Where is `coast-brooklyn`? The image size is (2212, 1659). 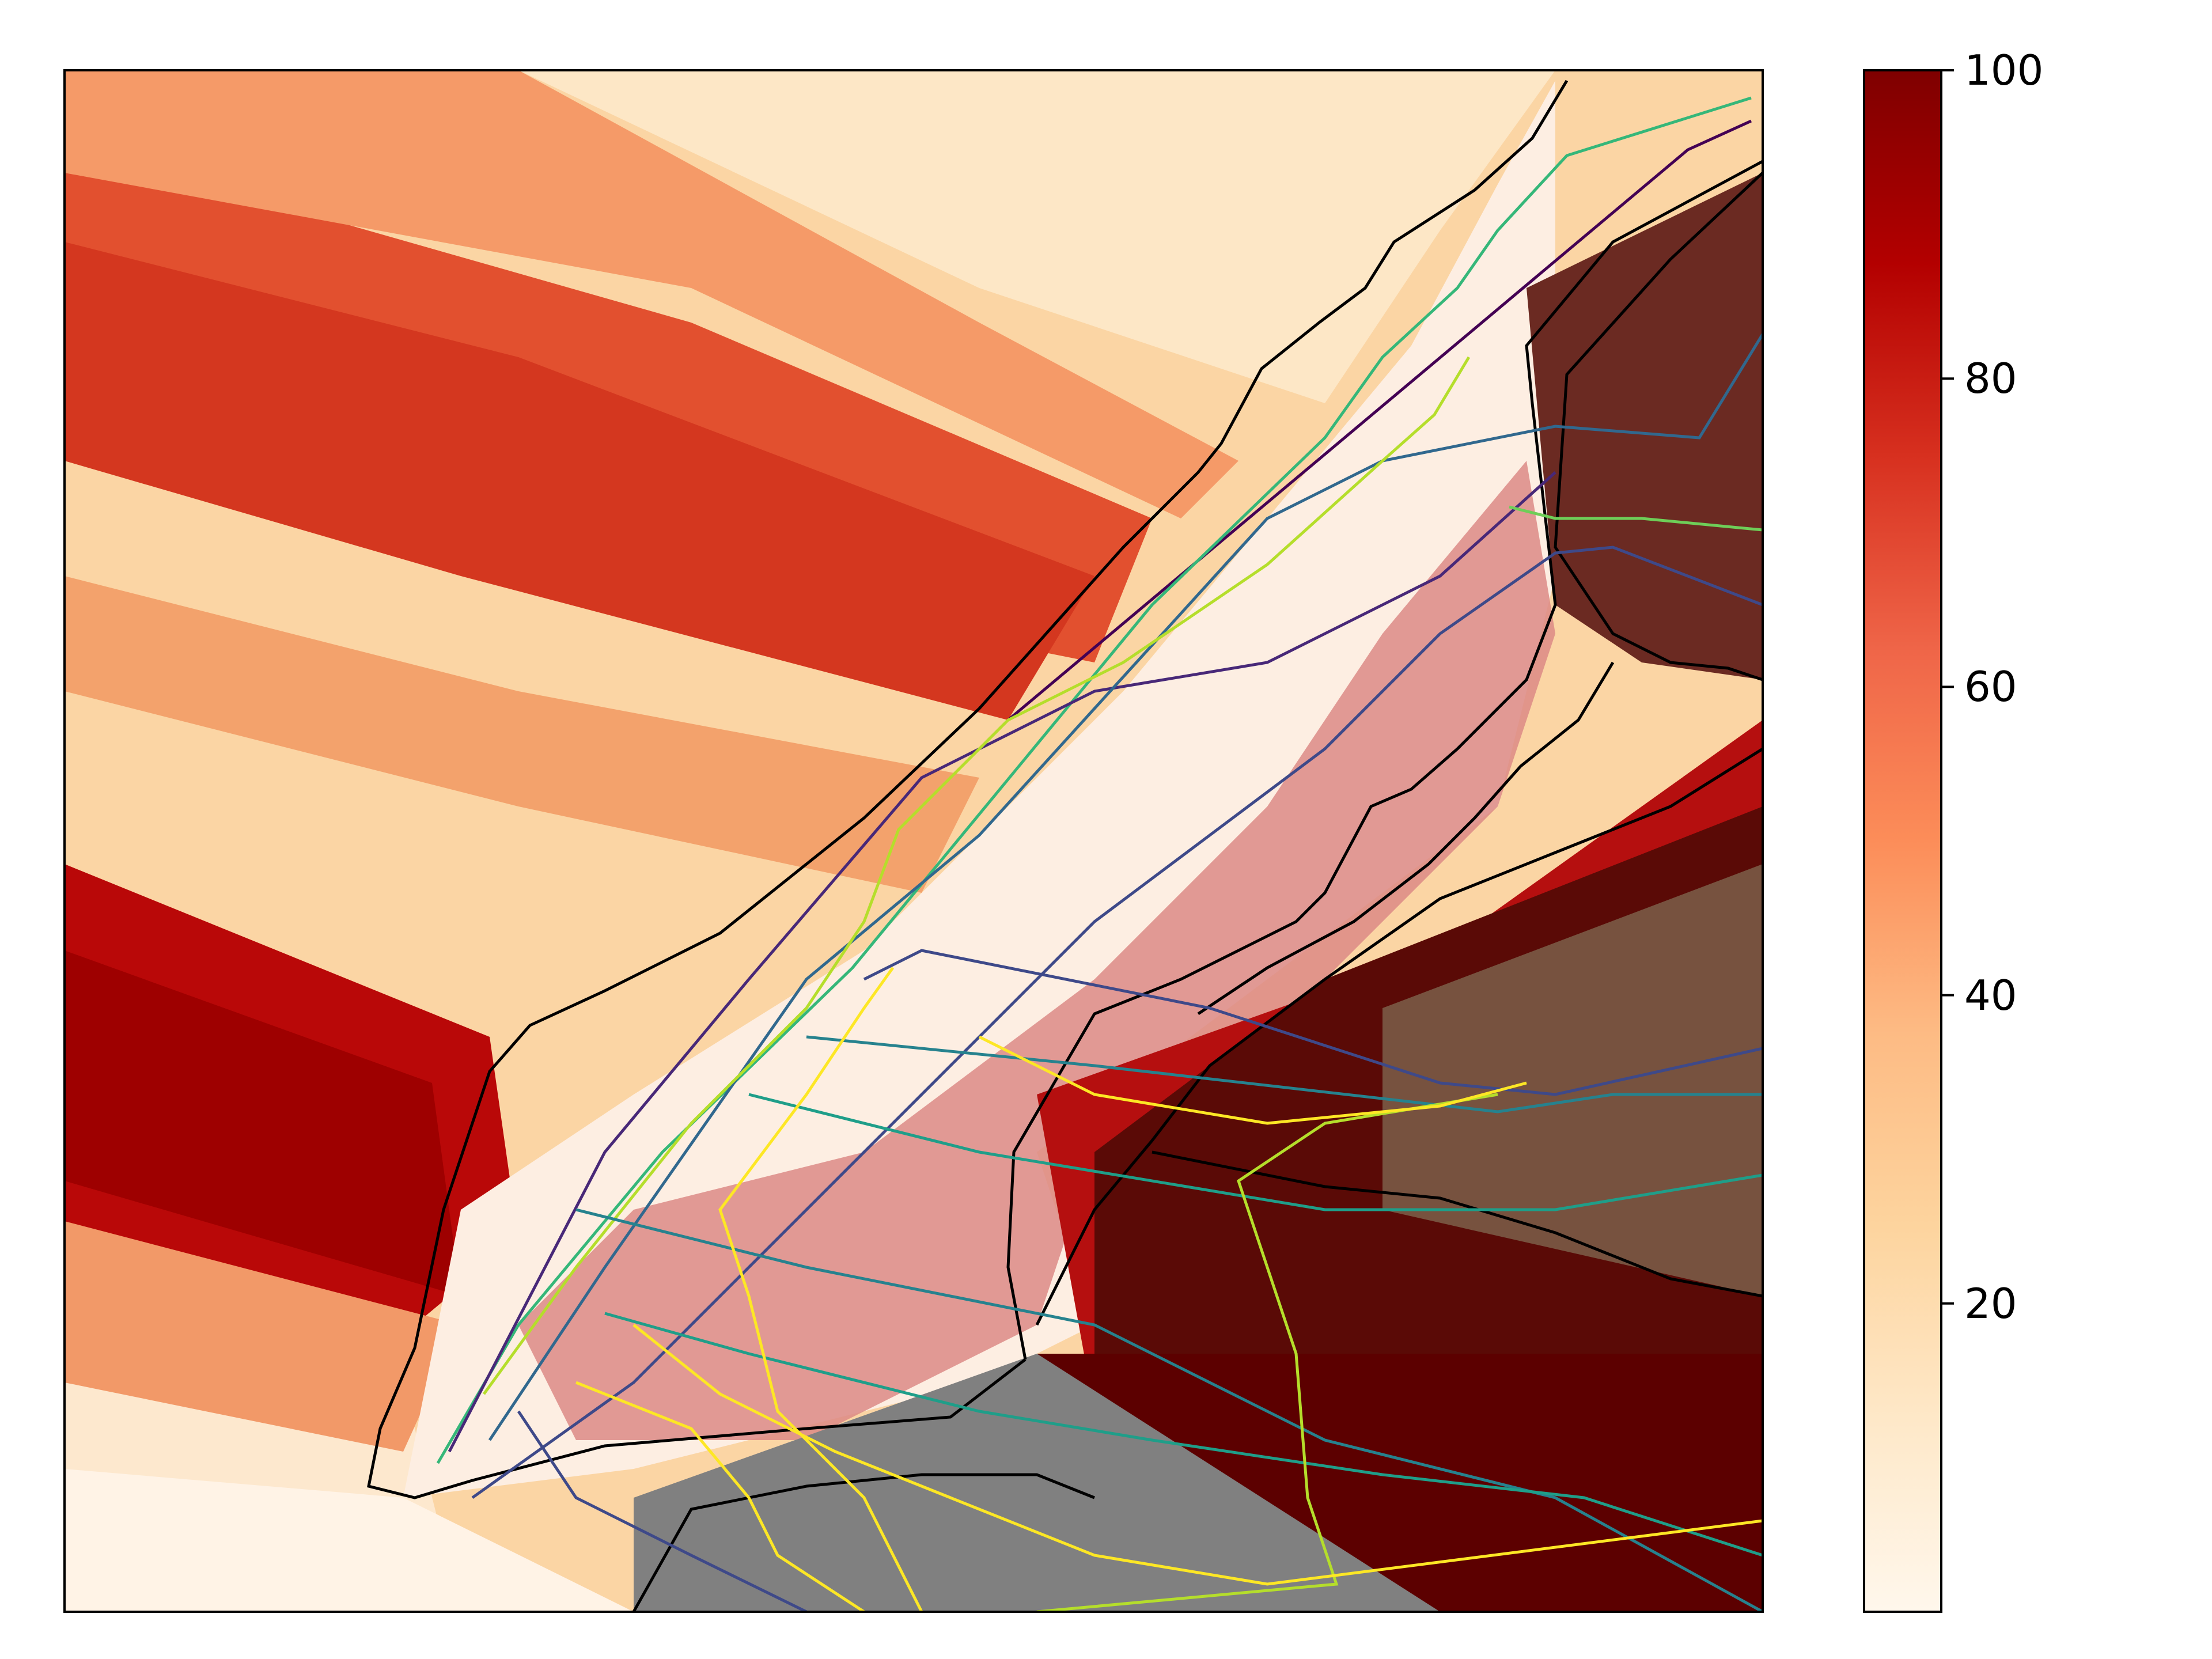 coast-brooklyn is located at coordinates (1399, 1036).